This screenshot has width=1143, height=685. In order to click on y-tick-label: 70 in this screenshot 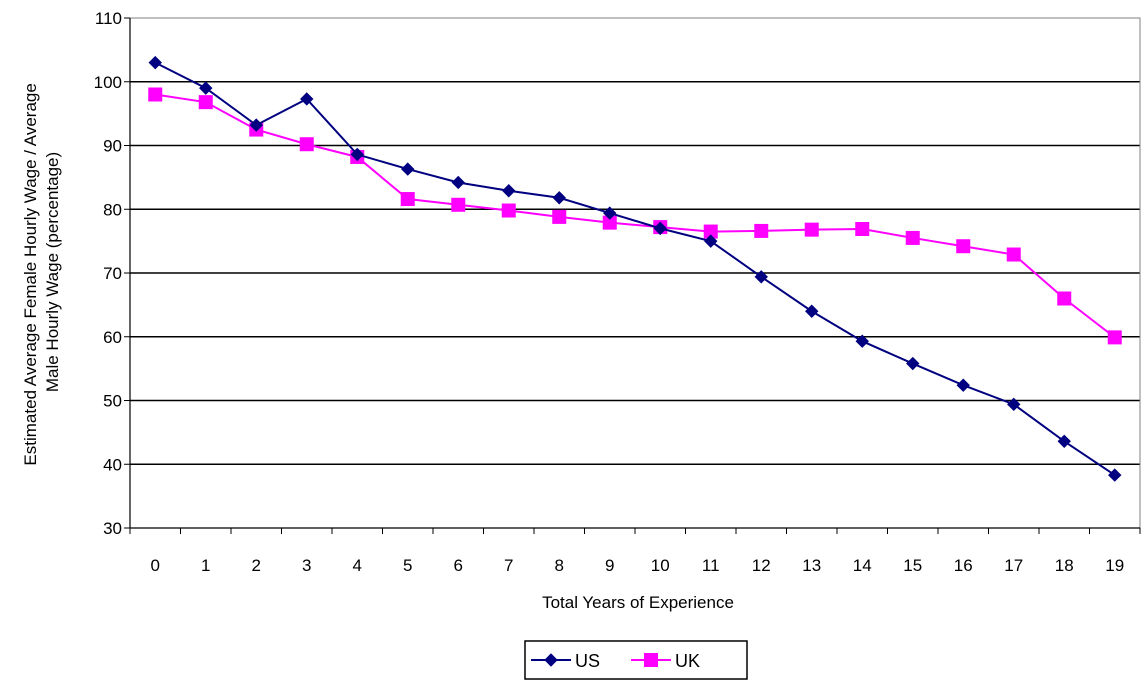, I will do `click(112, 273)`.